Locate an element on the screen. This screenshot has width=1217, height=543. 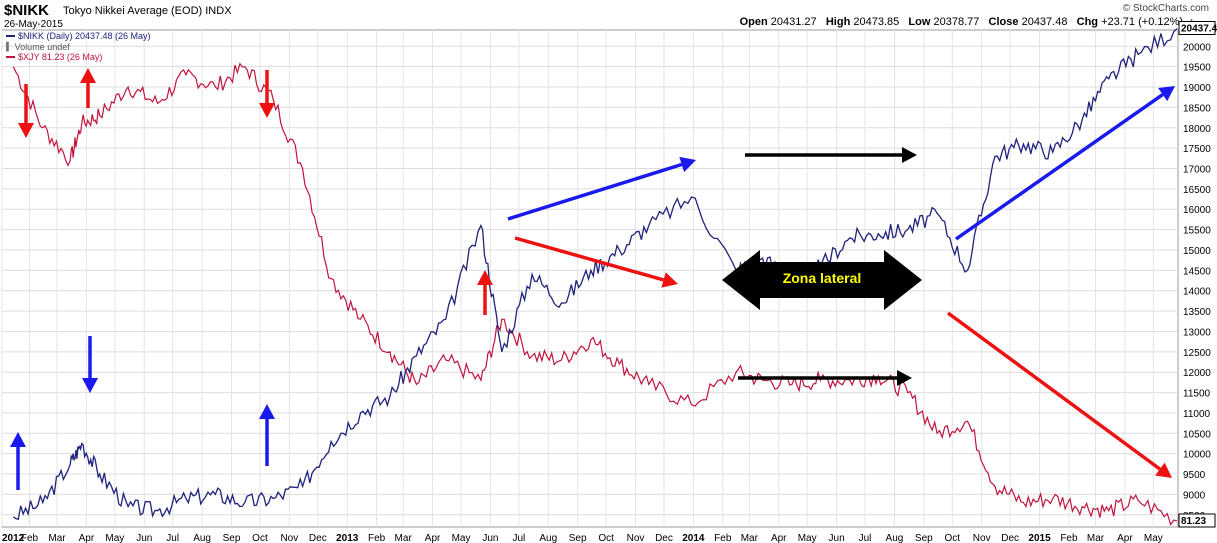
chg-label: Chg is located at coordinates (1087, 22).